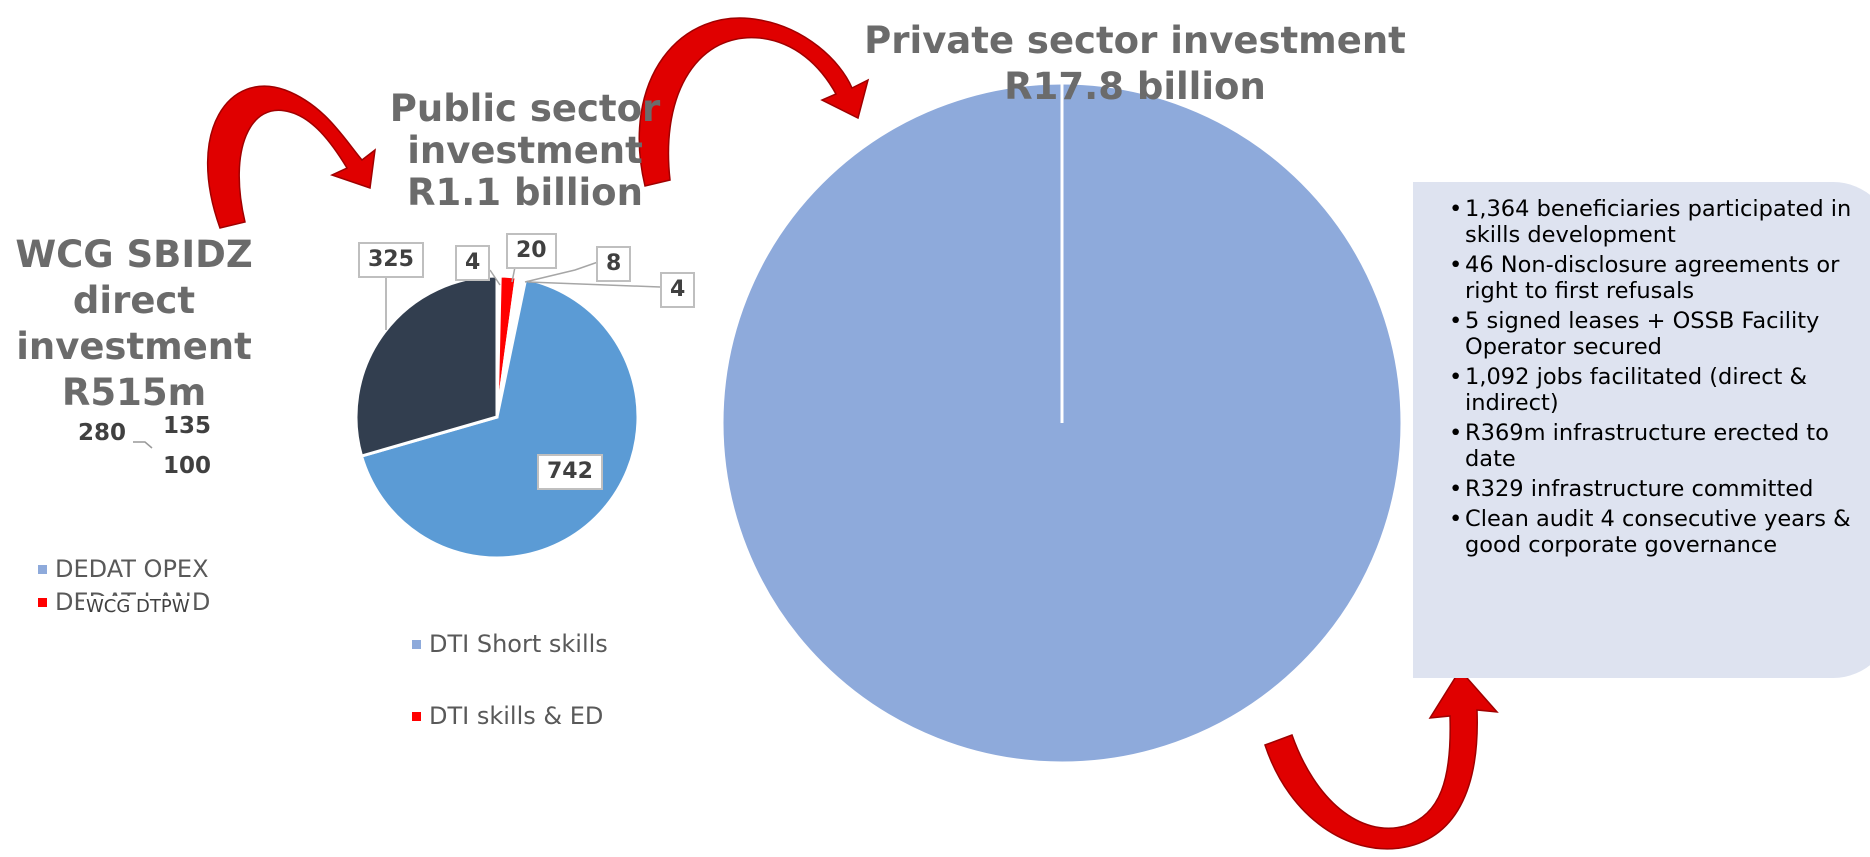 The height and width of the screenshot is (857, 1870). What do you see at coordinates (497, 417) in the screenshot?
I see `public-sector-pie` at bounding box center [497, 417].